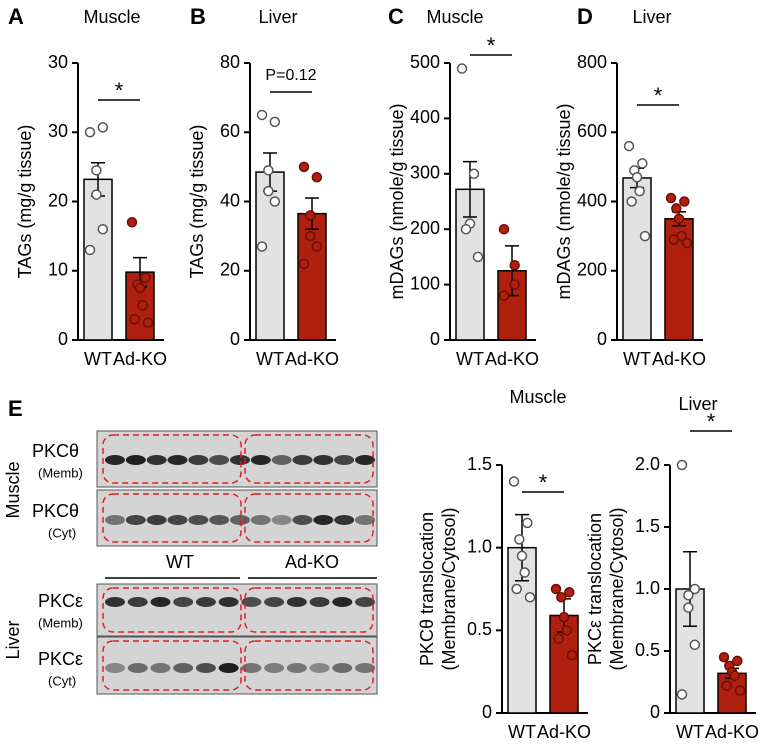  Describe the element at coordinates (230, 62) in the screenshot. I see `y-tick-label: 80` at that location.